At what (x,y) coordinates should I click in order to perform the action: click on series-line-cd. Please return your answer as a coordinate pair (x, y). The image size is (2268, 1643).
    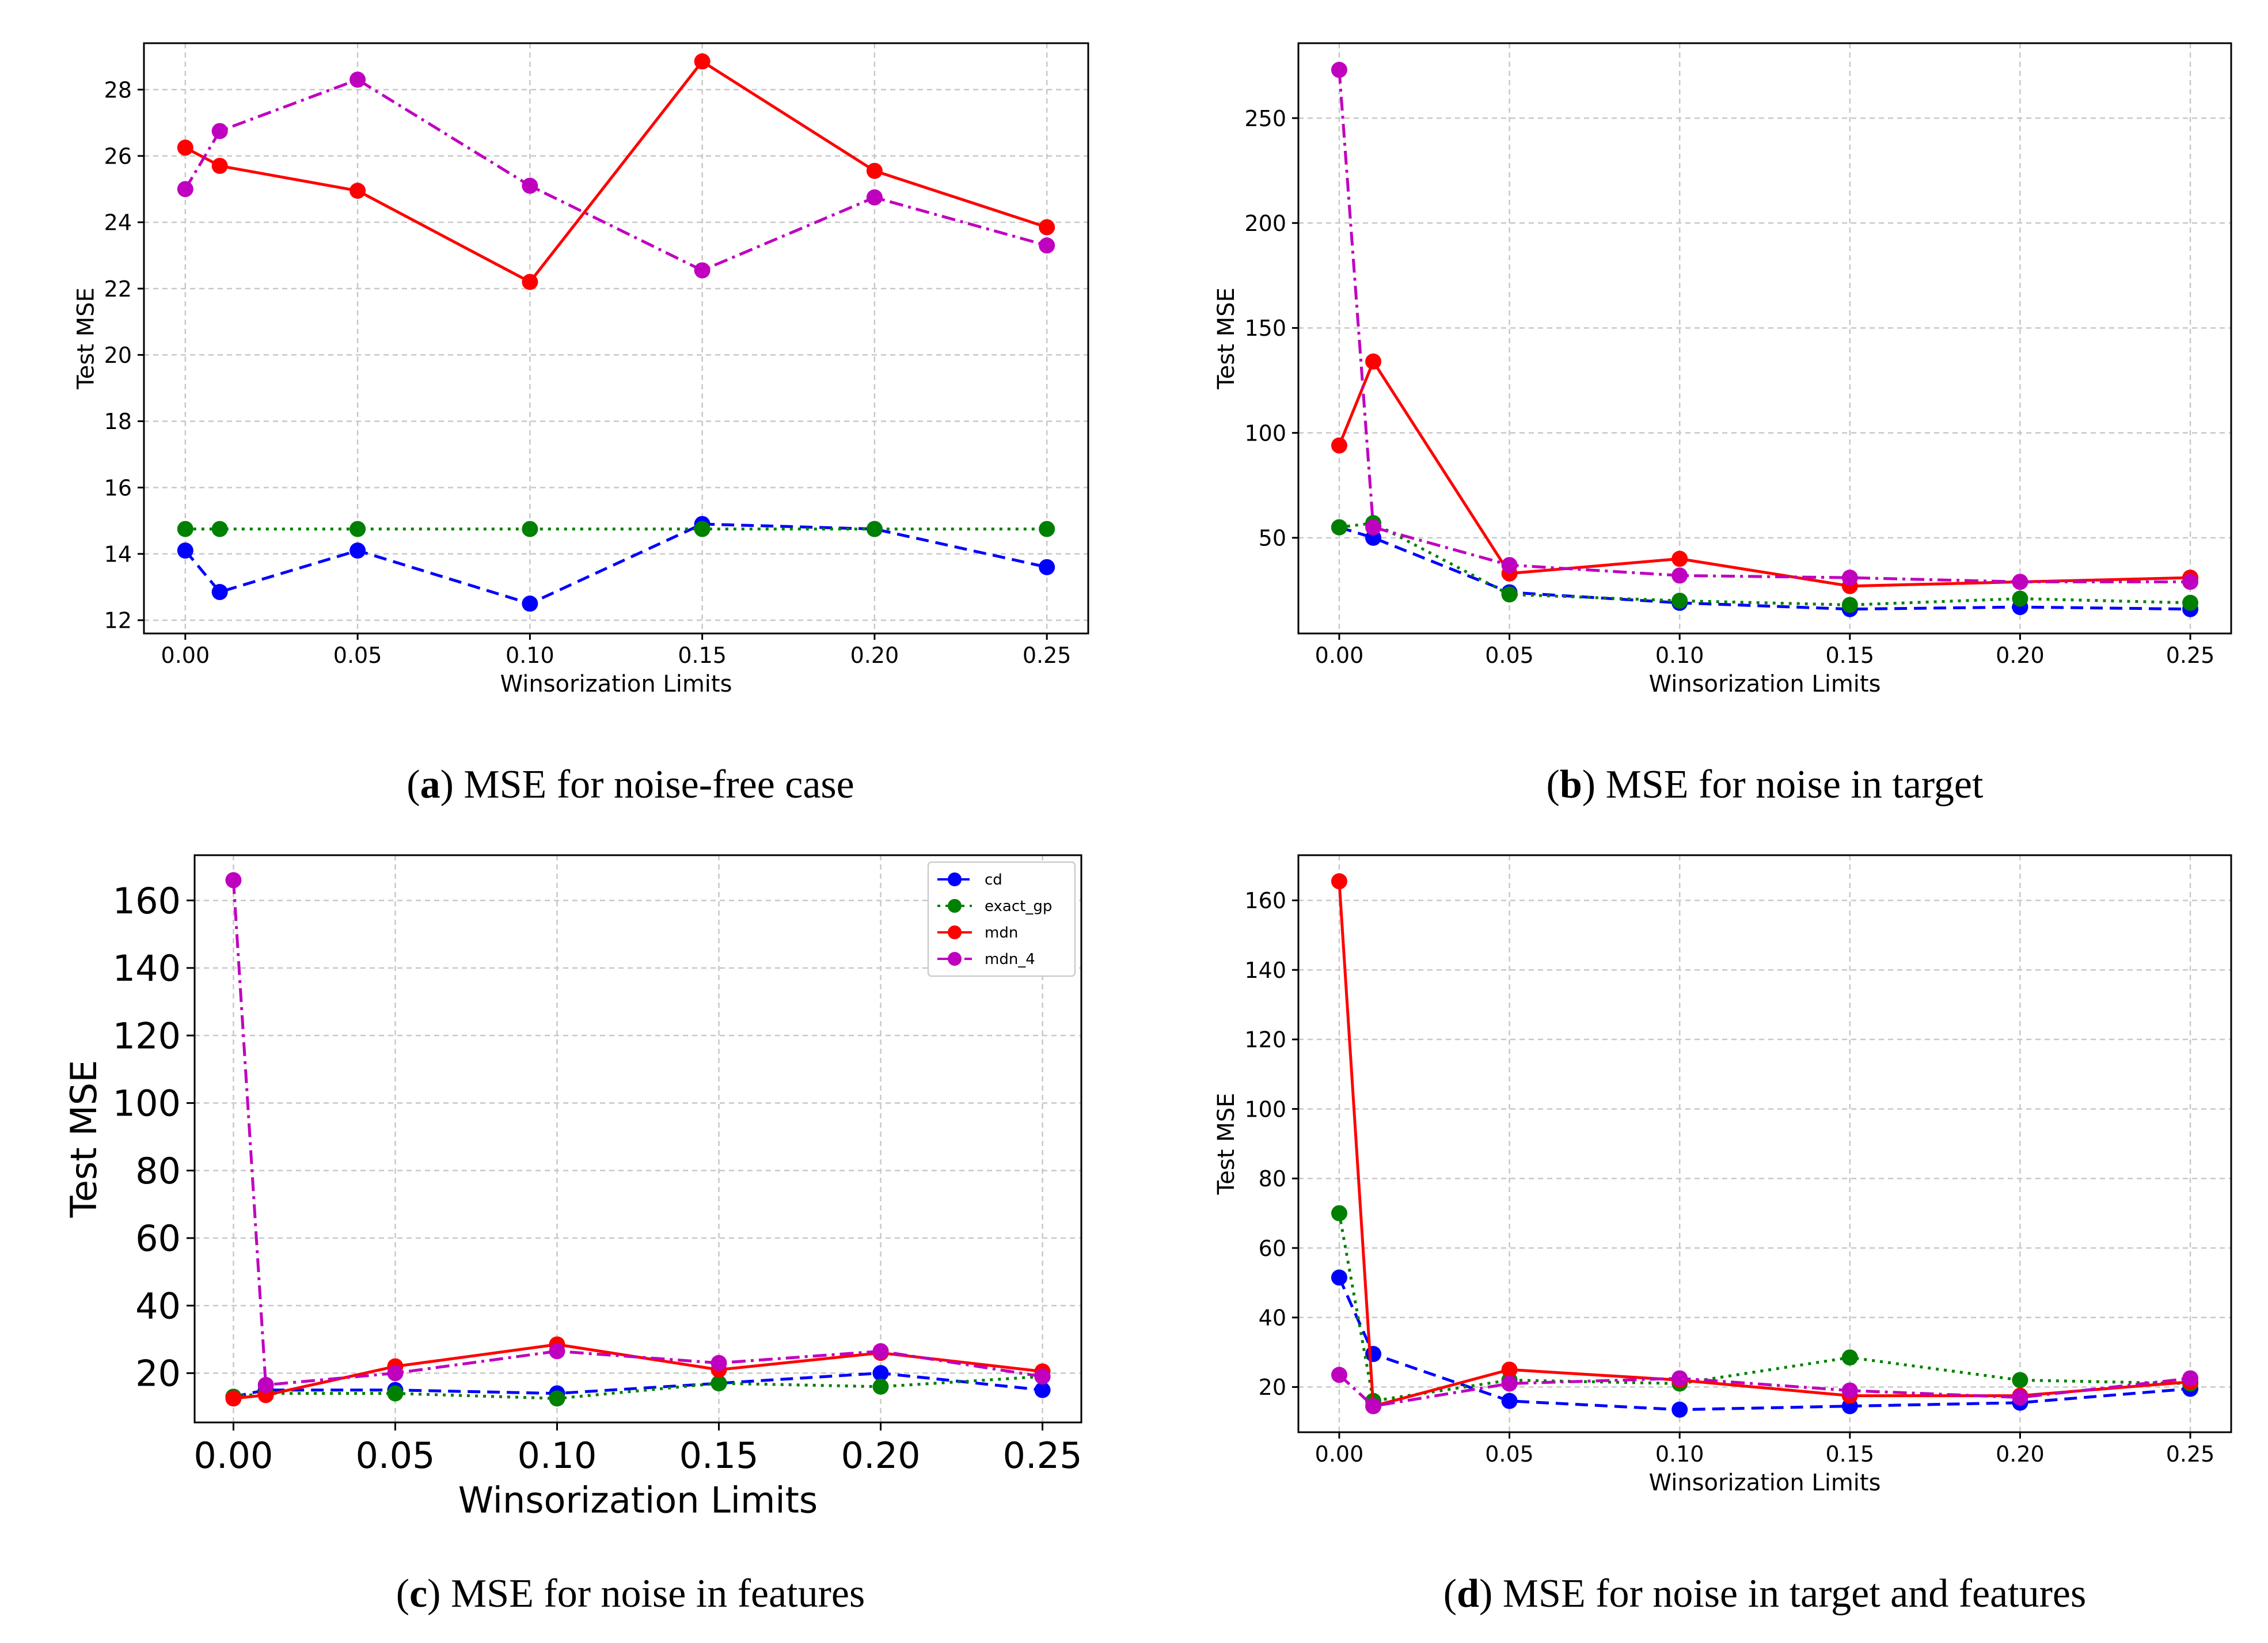
    Looking at the image, I should click on (1765, 568).